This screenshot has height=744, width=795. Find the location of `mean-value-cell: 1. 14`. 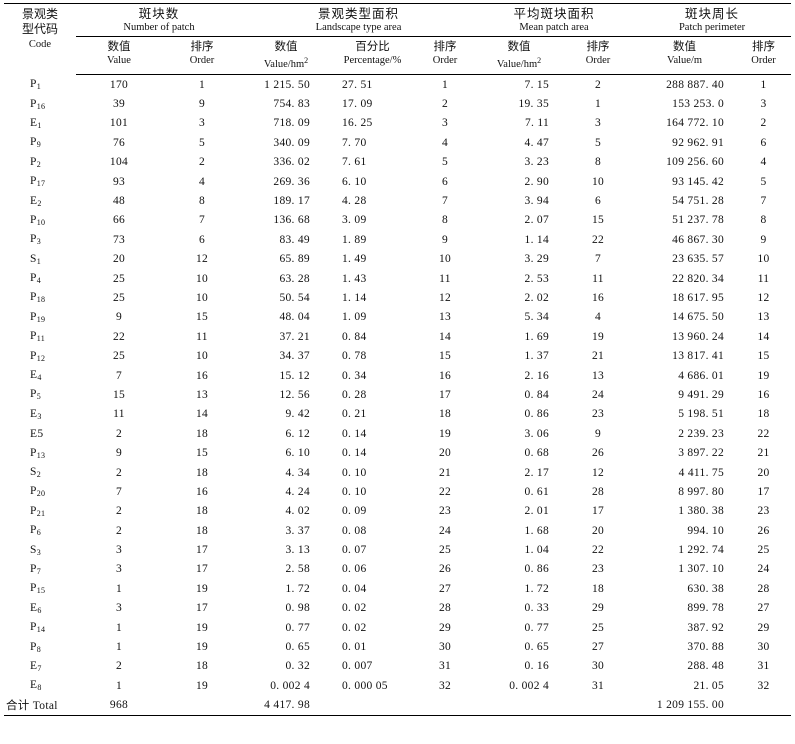

mean-value-cell: 1. 14 is located at coordinates (537, 239).